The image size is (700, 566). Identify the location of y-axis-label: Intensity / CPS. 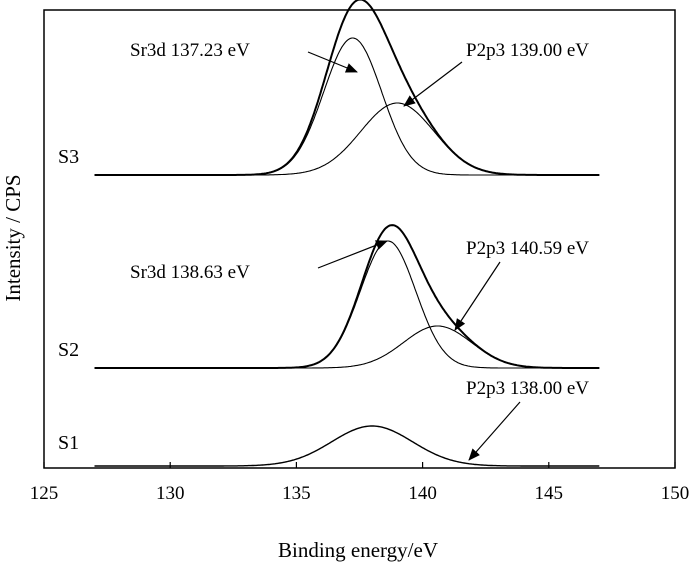
(13, 237).